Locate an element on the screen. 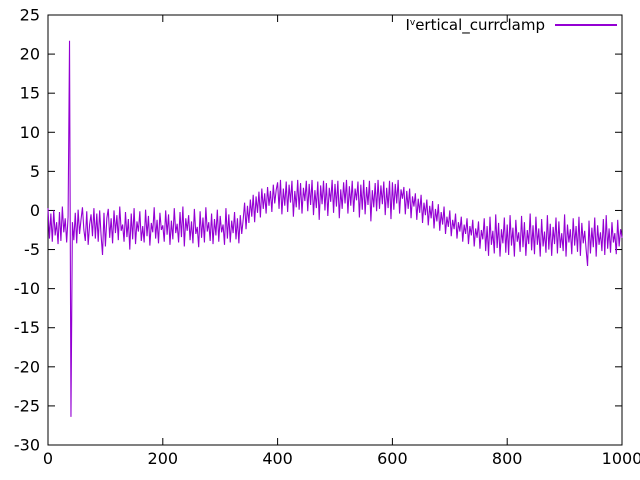 This screenshot has height=480, width=640. y-tick-label: 0 is located at coordinates (35, 210).